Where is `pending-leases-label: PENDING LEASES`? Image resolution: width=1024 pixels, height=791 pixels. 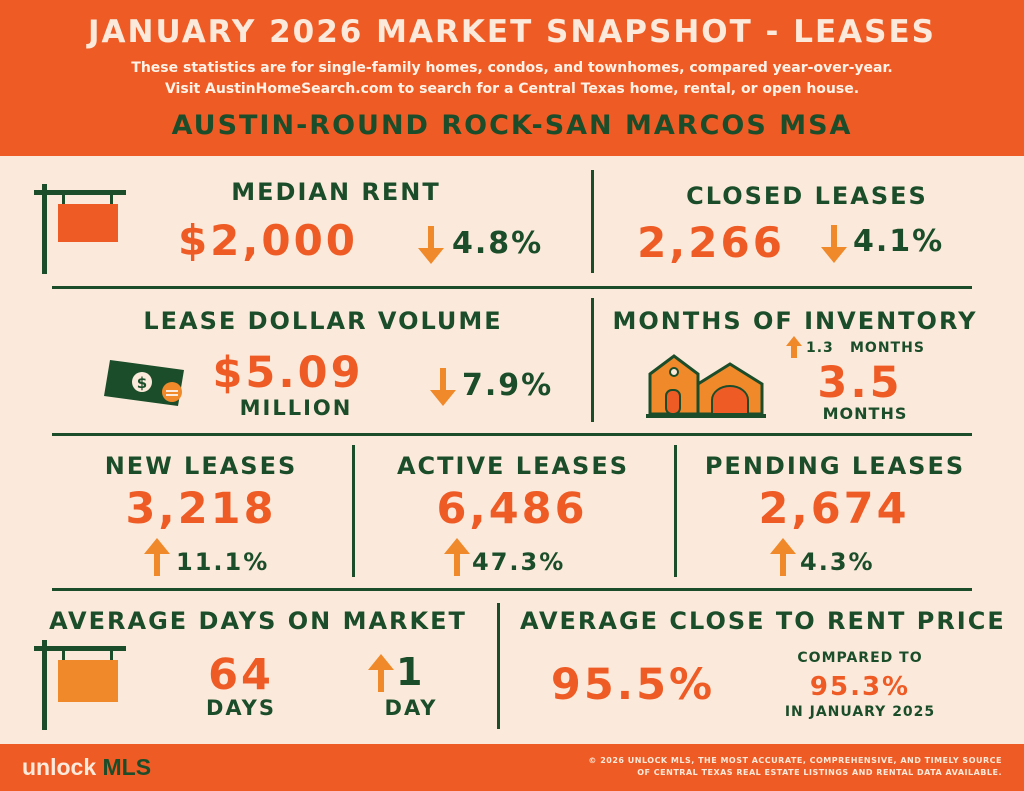
pending-leases-label: PENDING LEASES is located at coordinates (835, 466).